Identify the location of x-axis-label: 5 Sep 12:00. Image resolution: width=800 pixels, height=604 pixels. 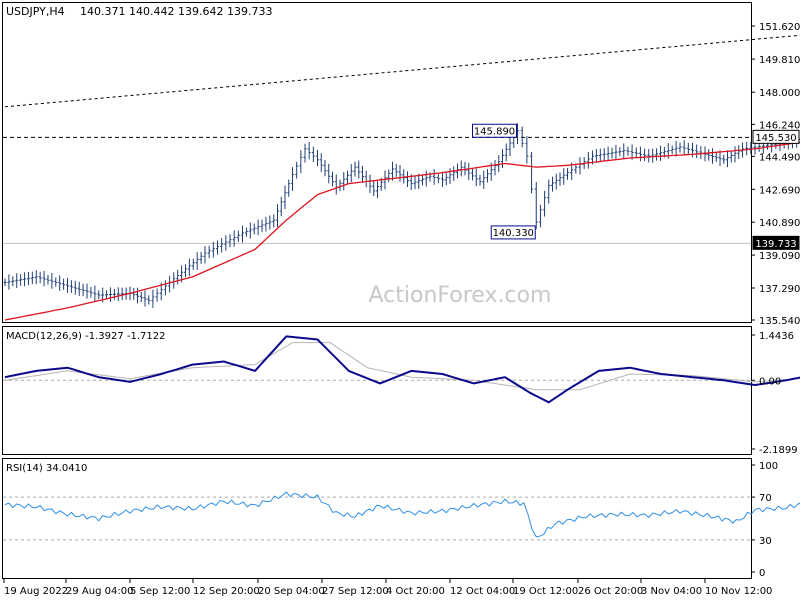
(160, 591).